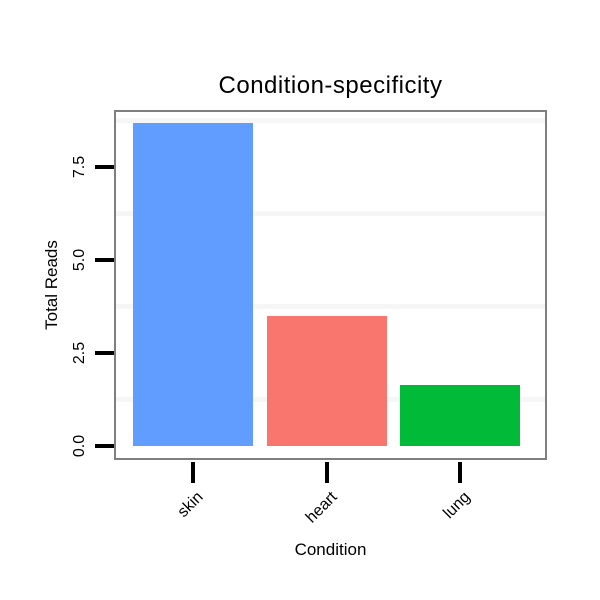 The height and width of the screenshot is (600, 600). I want to click on y-tick-label-5.0: 5.0, so click(79, 260).